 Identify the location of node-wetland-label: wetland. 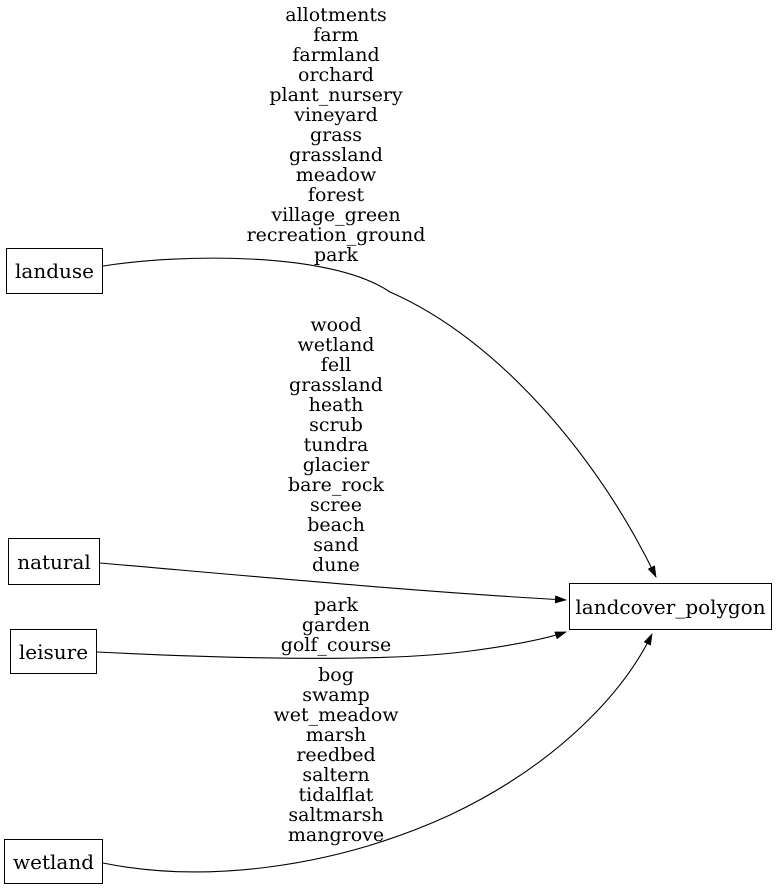
(53, 861).